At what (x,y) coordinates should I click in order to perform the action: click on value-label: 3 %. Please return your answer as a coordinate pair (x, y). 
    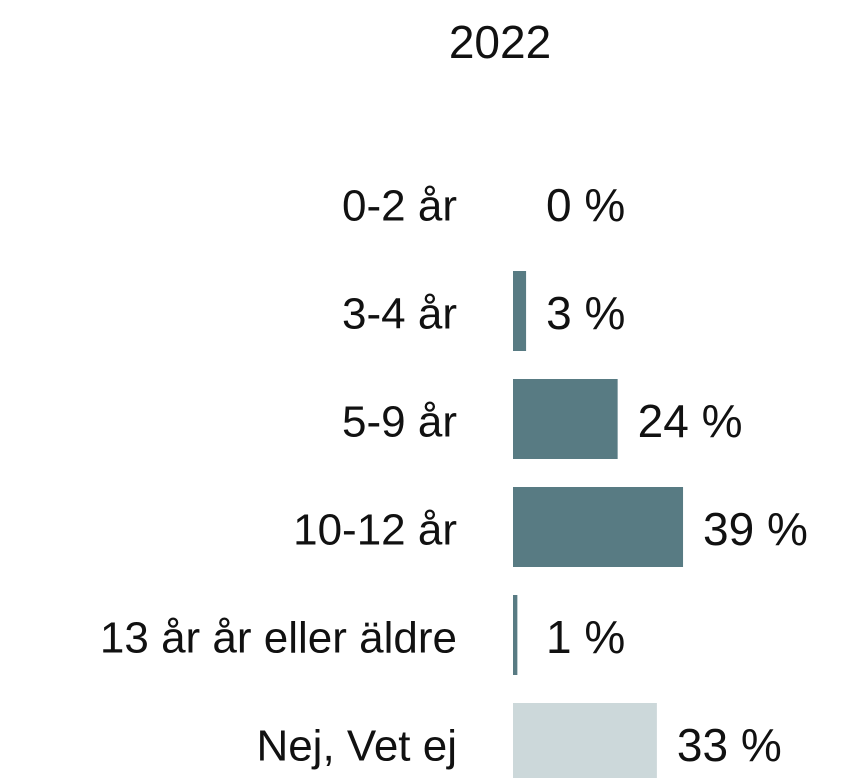
    Looking at the image, I should click on (585, 313).